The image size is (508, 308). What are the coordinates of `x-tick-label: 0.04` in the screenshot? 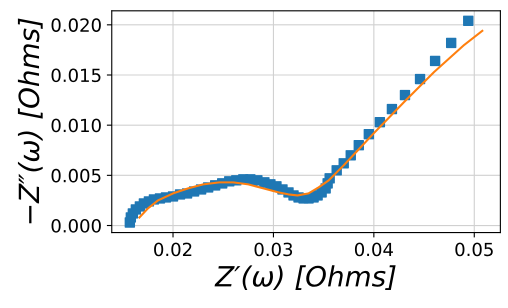 It's located at (373, 249).